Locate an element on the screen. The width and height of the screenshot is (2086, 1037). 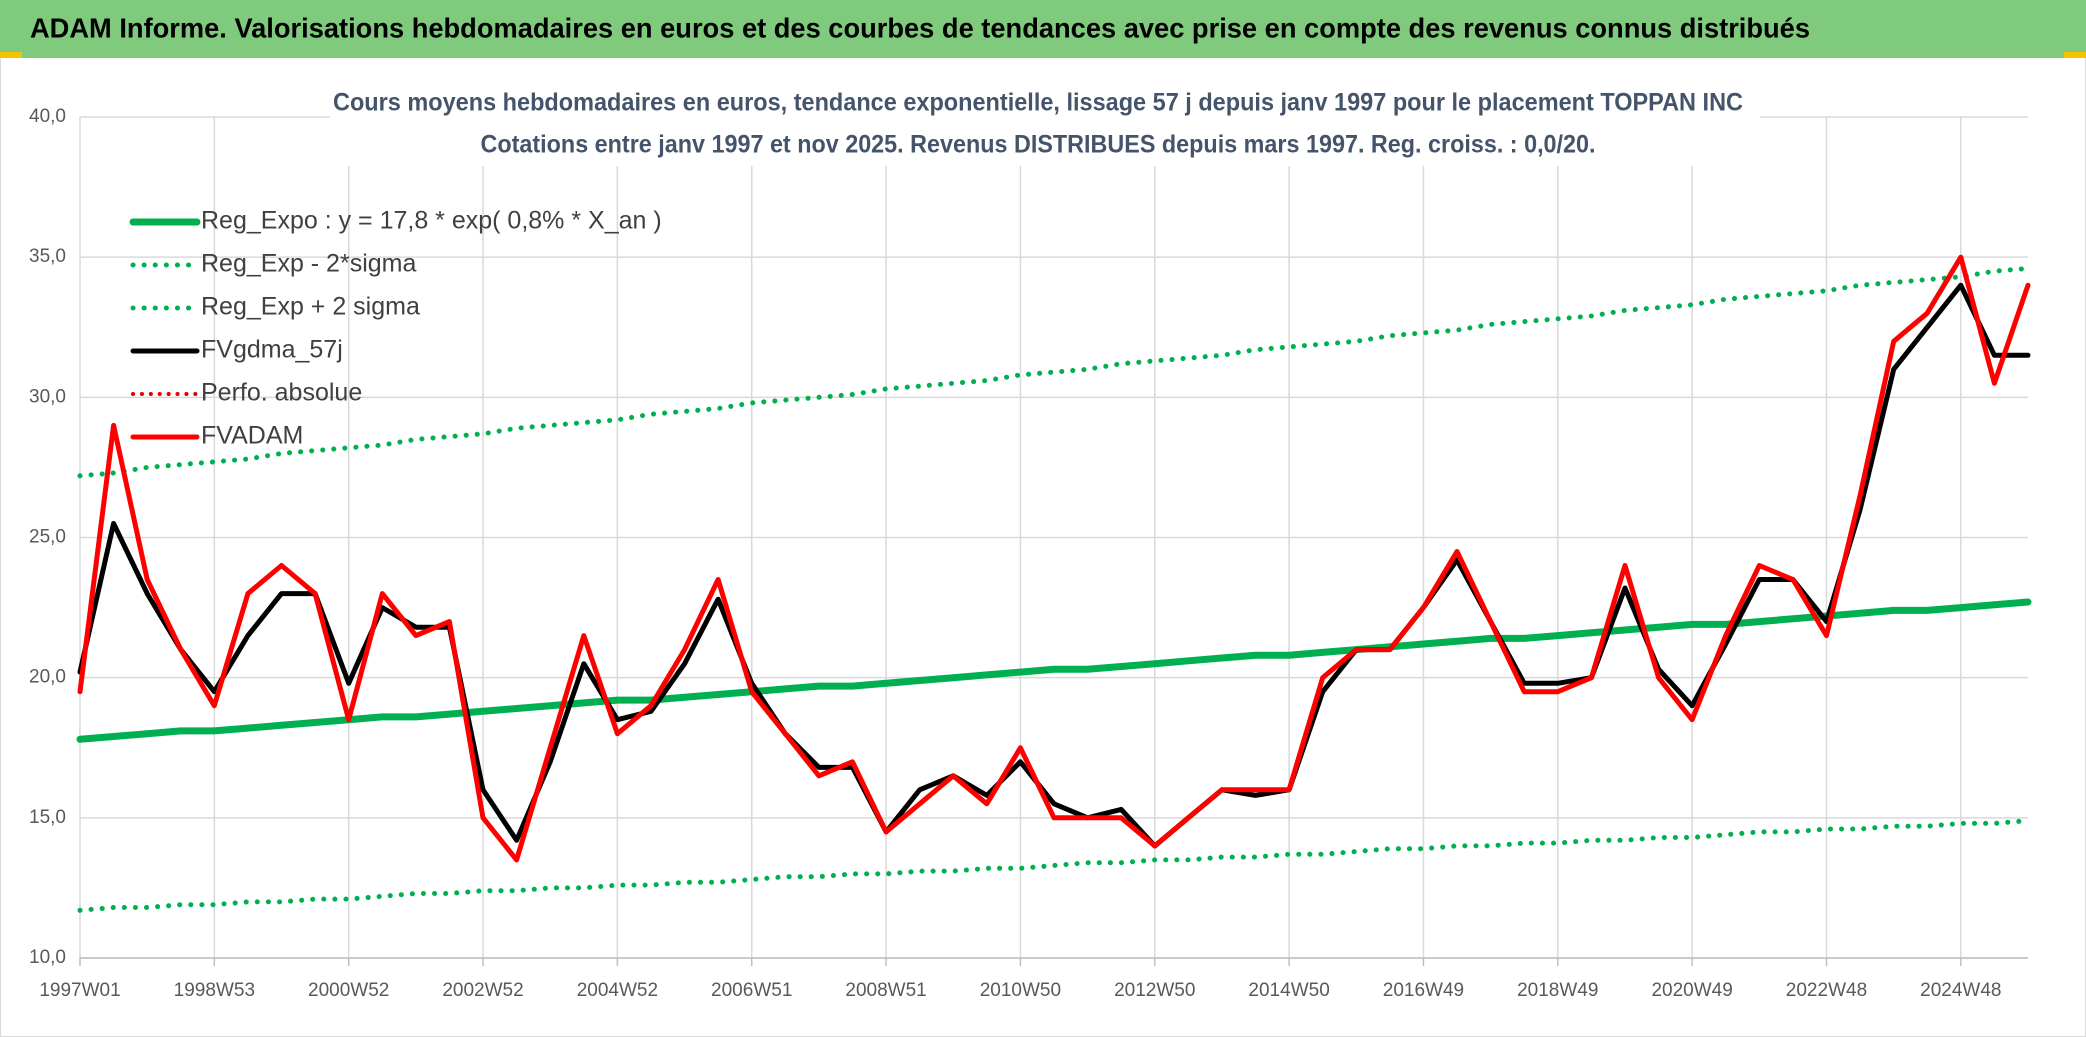
x-tick-label: 2016W49 is located at coordinates (1423, 990).